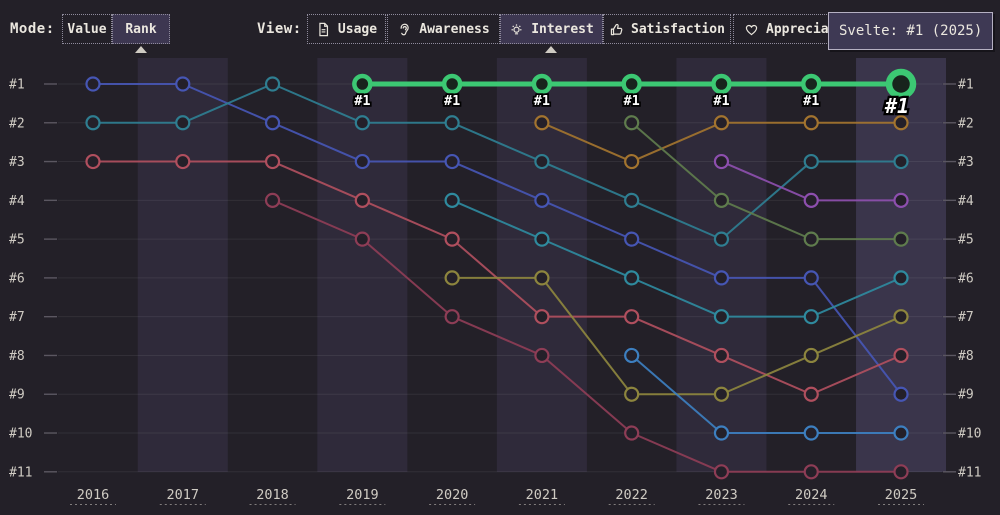 This screenshot has height=515, width=1000. What do you see at coordinates (551, 29) in the screenshot?
I see `view-button-interest: Interest` at bounding box center [551, 29].